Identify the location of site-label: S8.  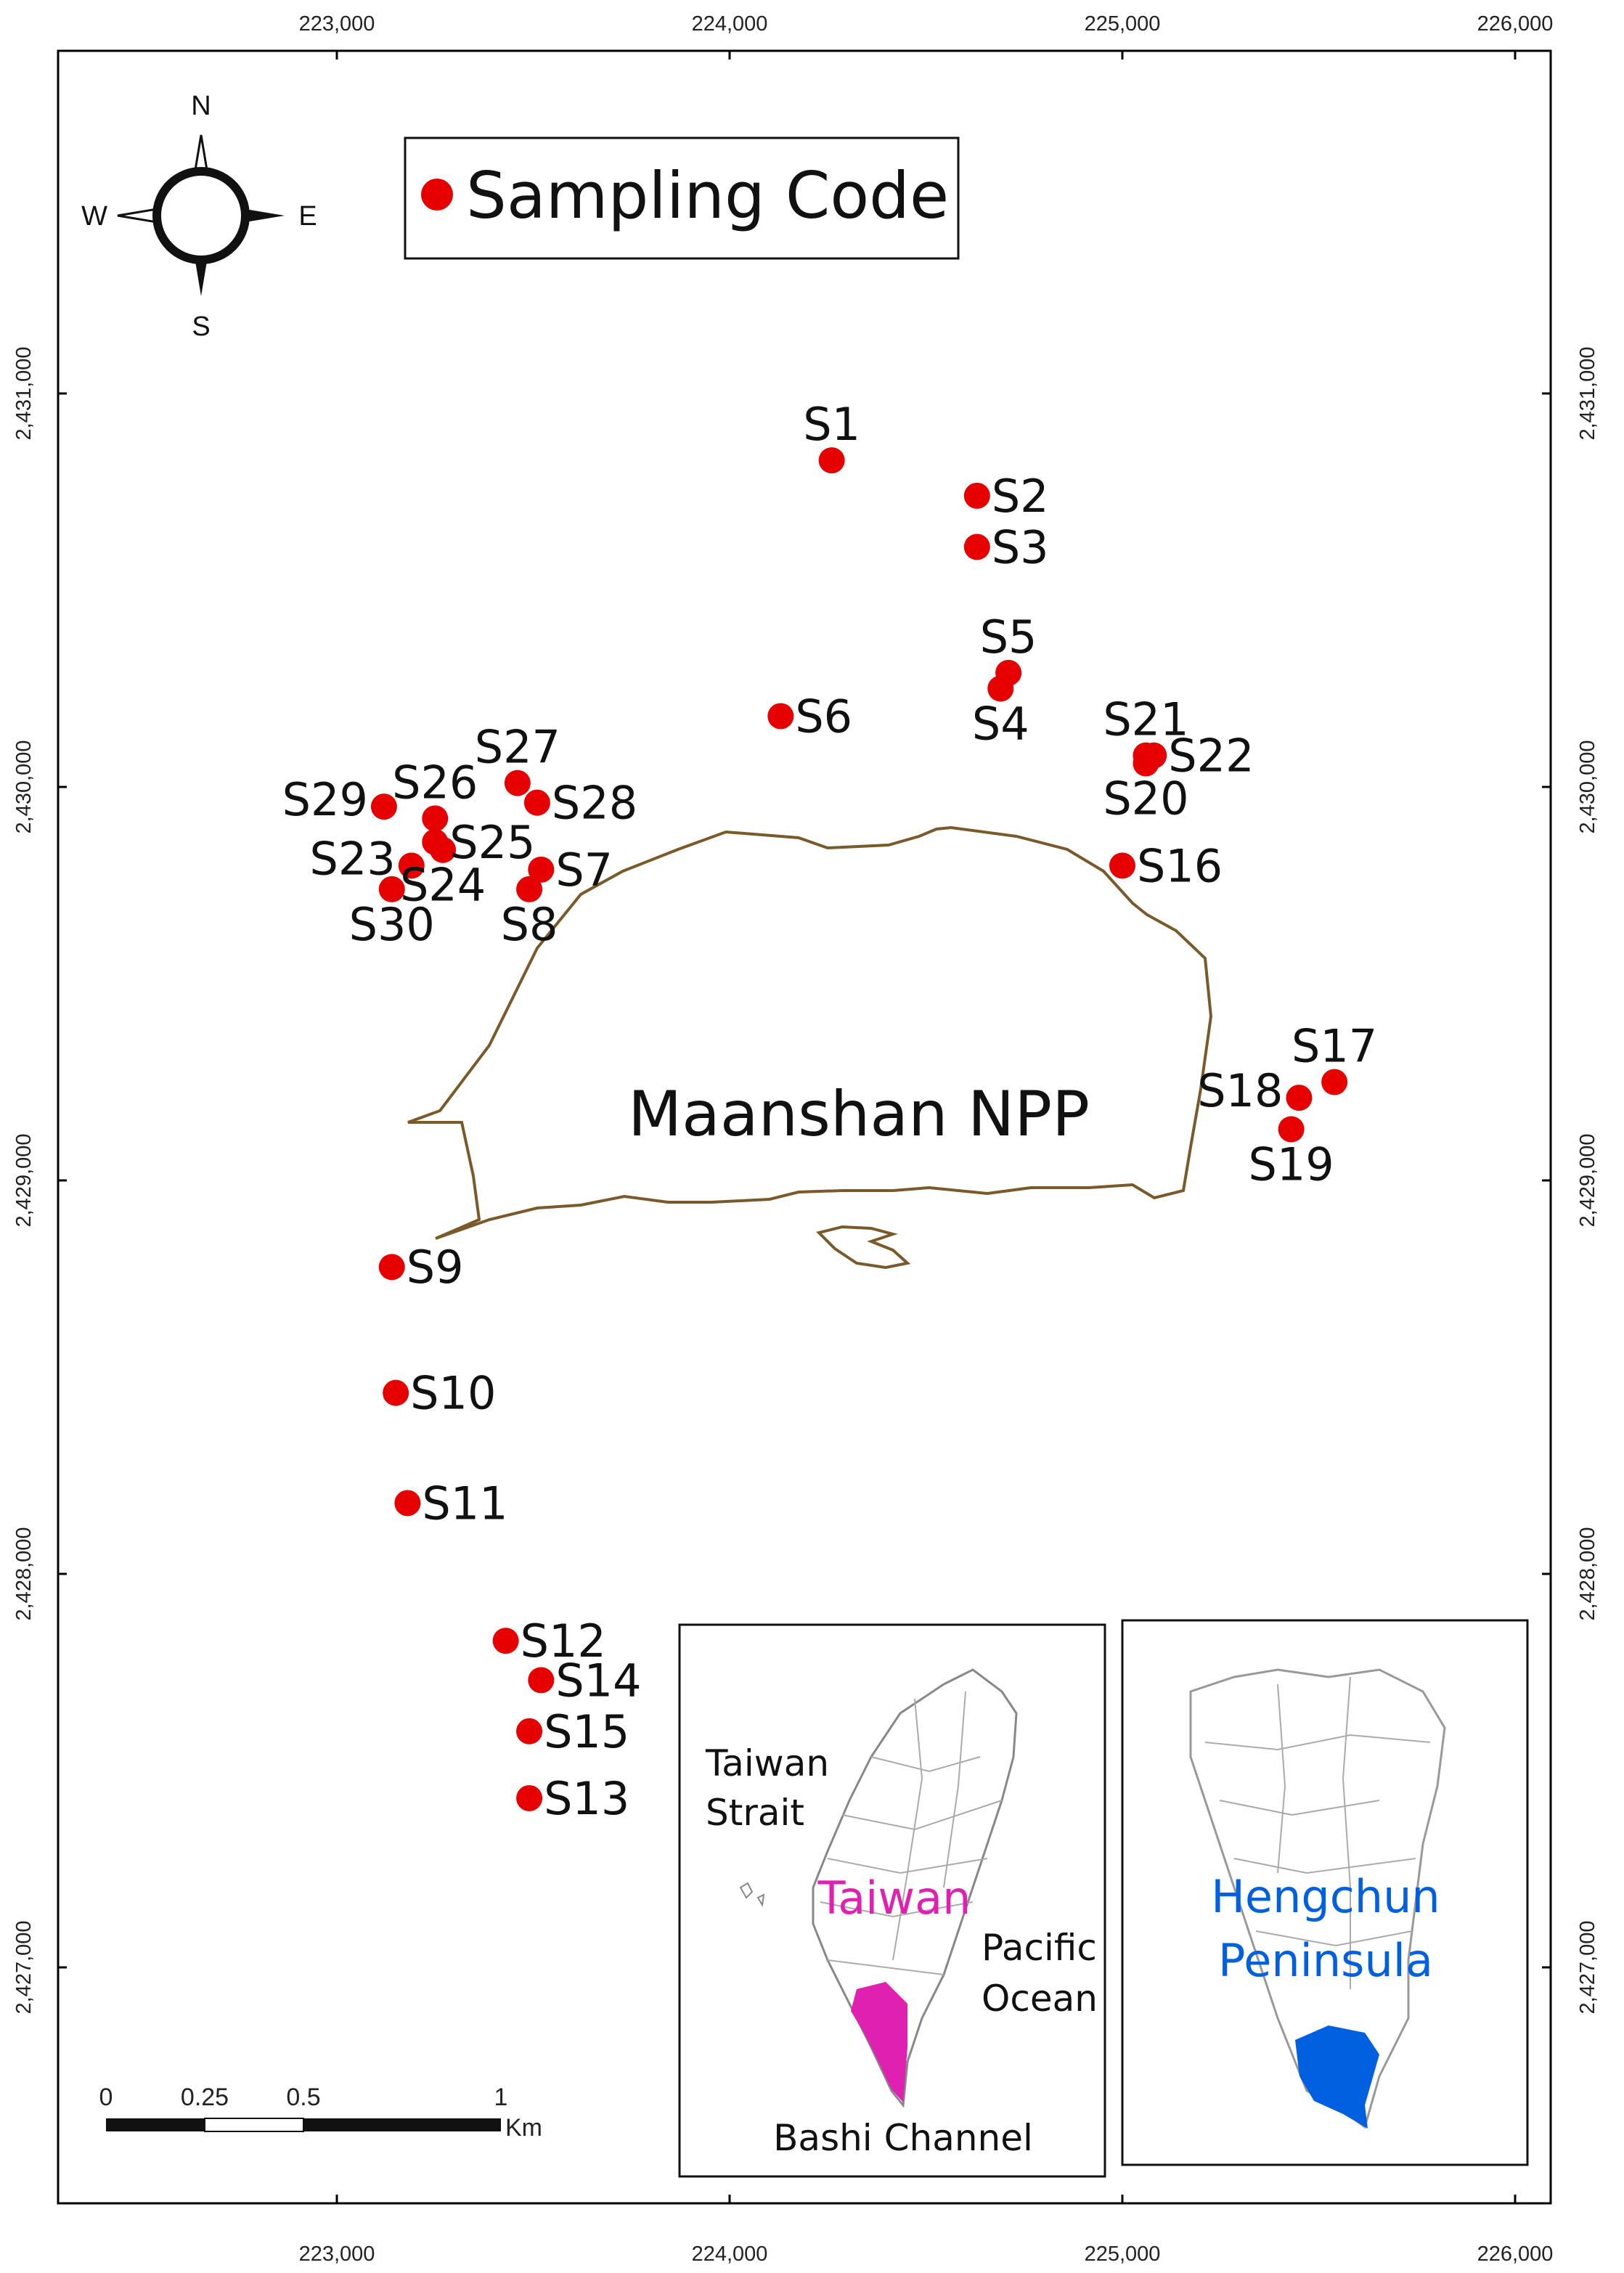
(529, 924).